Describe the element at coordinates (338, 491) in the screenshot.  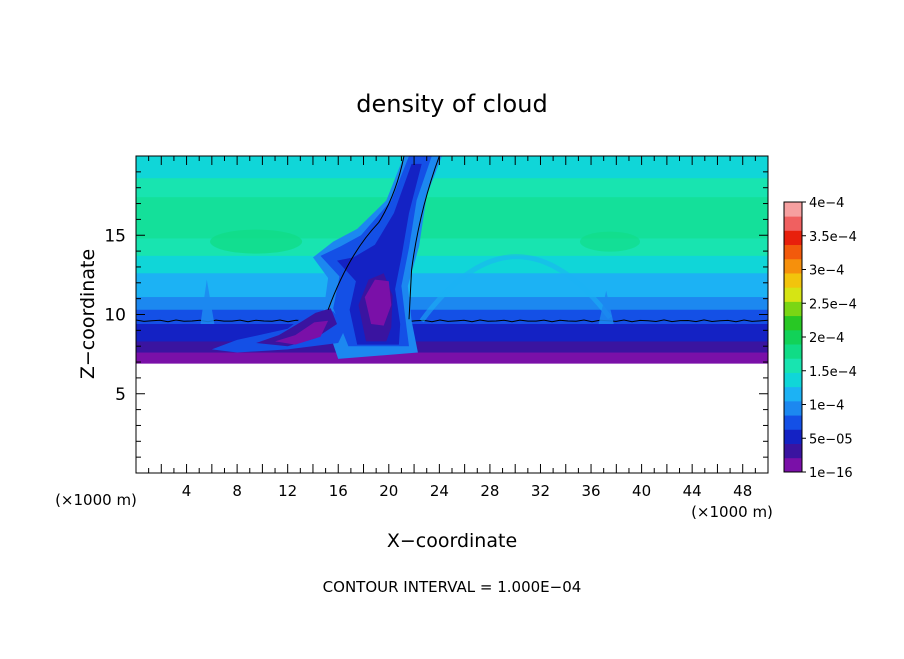
I see `x-tick-label: 16` at that location.